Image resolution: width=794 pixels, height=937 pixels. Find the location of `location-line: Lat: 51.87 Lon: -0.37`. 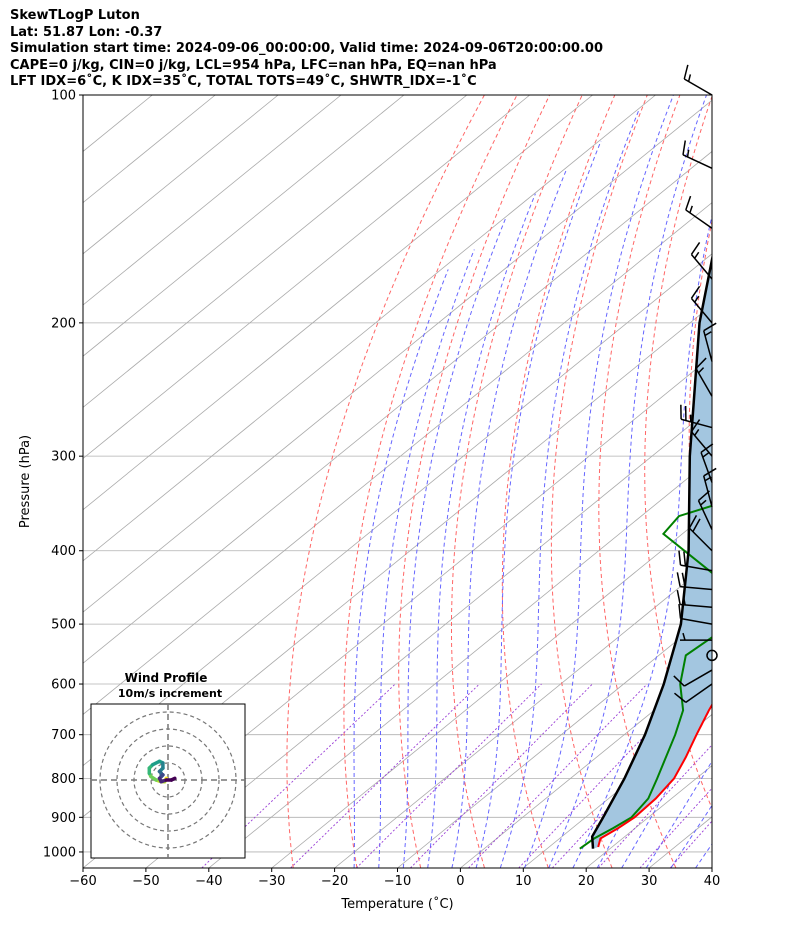

location-line: Lat: 51.87 Lon: -0.37 is located at coordinates (86, 32).